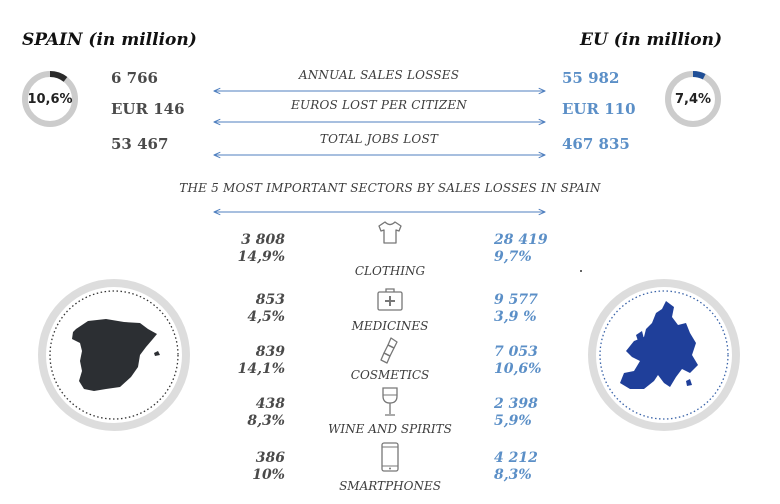 The image size is (780, 504). I want to click on eu-map-medallion, so click(664, 355).